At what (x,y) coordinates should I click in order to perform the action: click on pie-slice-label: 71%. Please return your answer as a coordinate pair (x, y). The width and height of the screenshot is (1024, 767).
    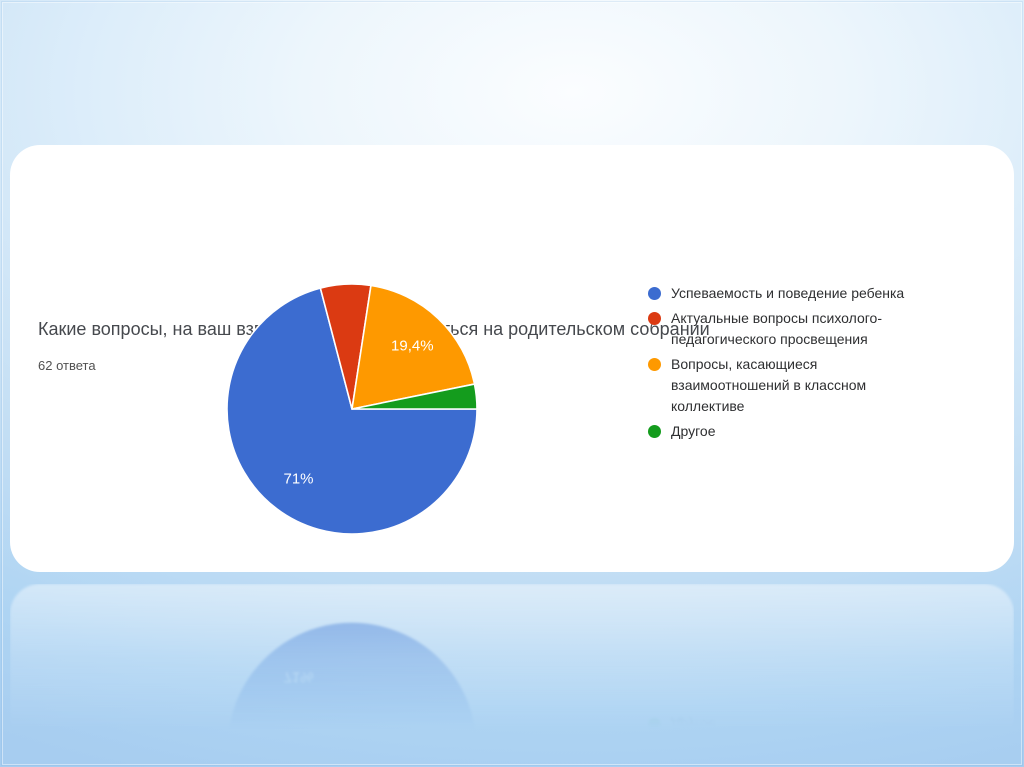
    Looking at the image, I should click on (298, 478).